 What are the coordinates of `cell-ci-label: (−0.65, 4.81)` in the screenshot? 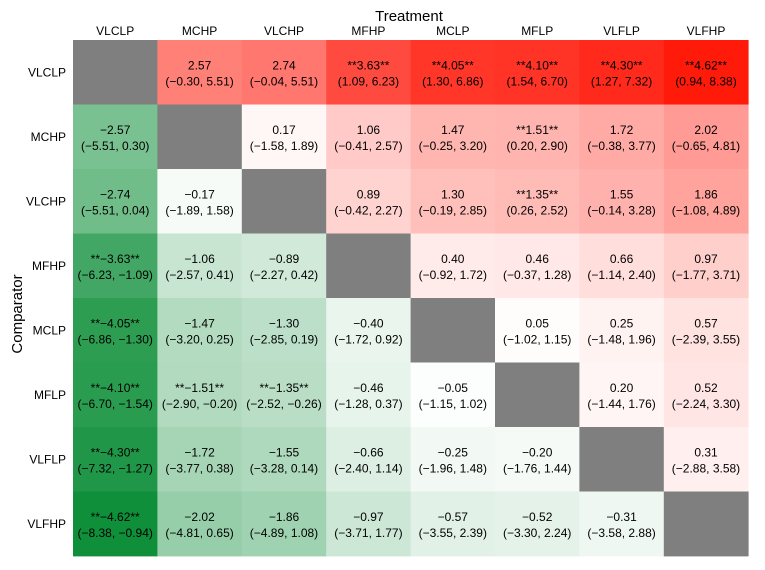 It's located at (706, 146).